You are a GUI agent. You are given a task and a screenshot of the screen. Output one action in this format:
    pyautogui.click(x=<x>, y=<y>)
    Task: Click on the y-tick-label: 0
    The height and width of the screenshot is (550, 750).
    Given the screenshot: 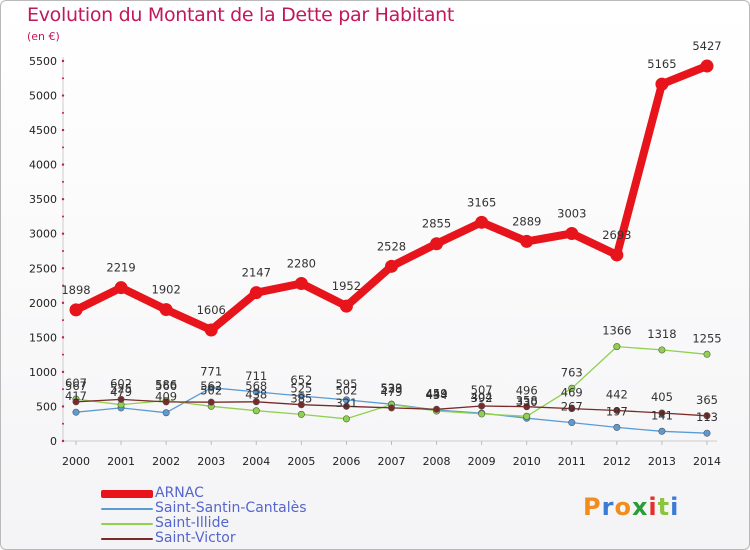 What is the action you would take?
    pyautogui.click(x=53, y=441)
    